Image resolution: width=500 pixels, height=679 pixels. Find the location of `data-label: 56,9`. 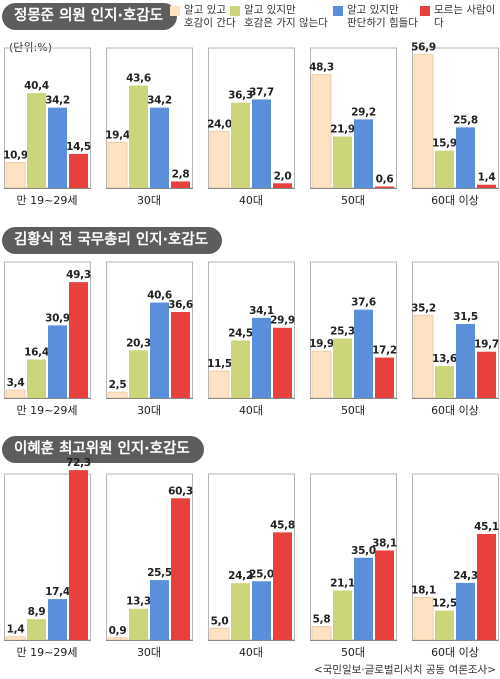

data-label: 56,9 is located at coordinates (423, 47).